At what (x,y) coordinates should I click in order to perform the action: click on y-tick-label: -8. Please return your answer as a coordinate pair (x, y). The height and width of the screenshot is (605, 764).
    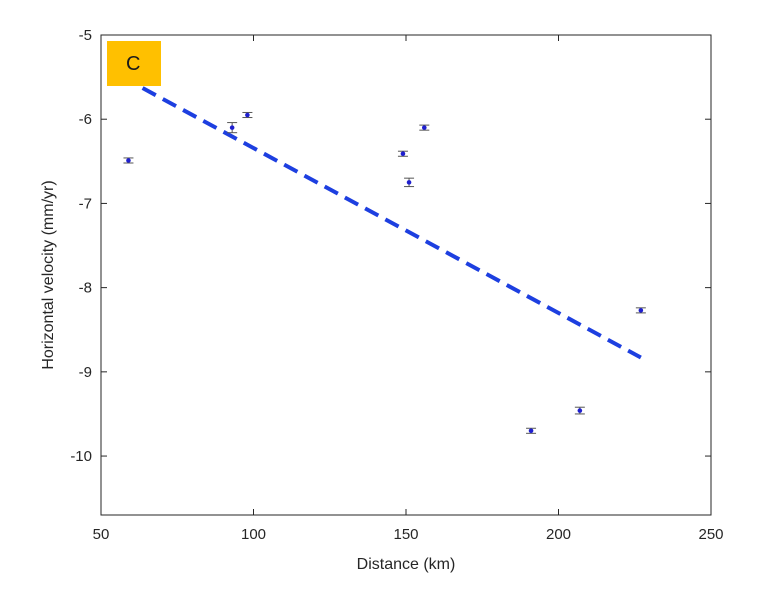
    Looking at the image, I should click on (85, 288).